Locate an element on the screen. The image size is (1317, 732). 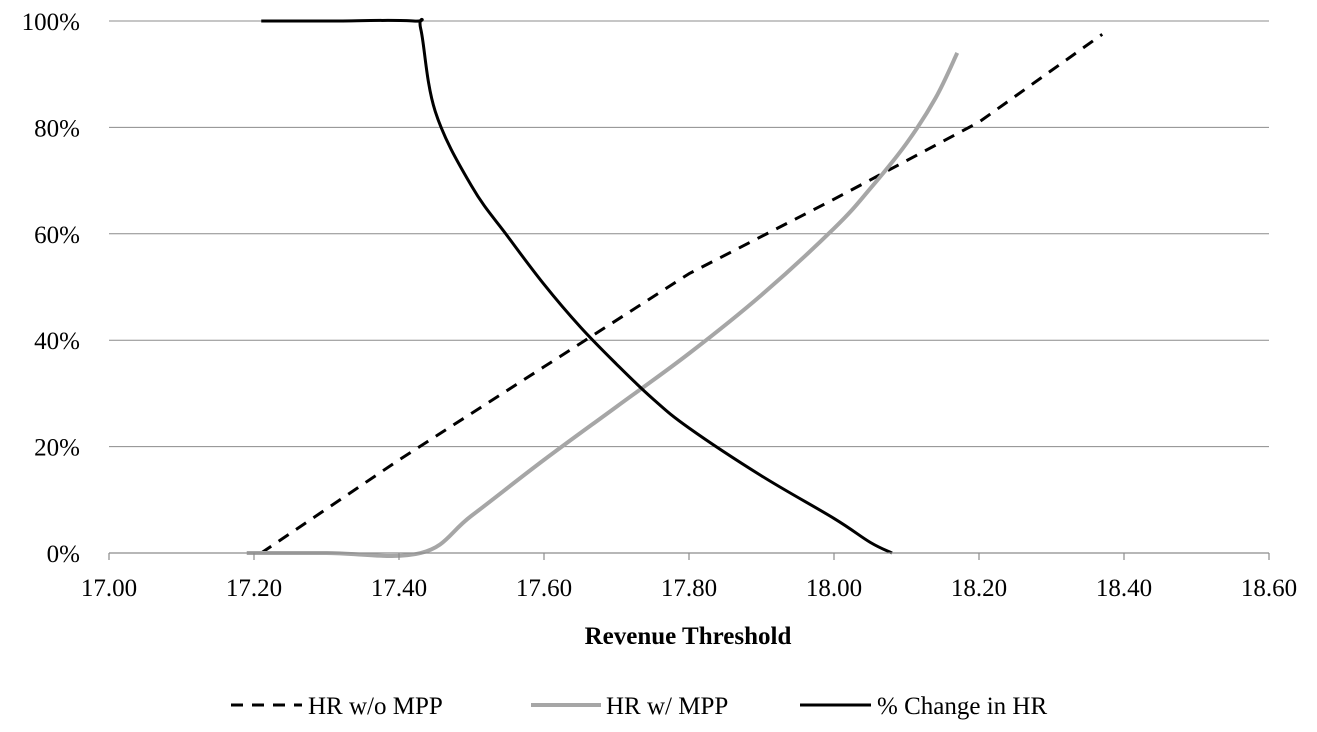
y-tick-label: 20% is located at coordinates (57, 448).